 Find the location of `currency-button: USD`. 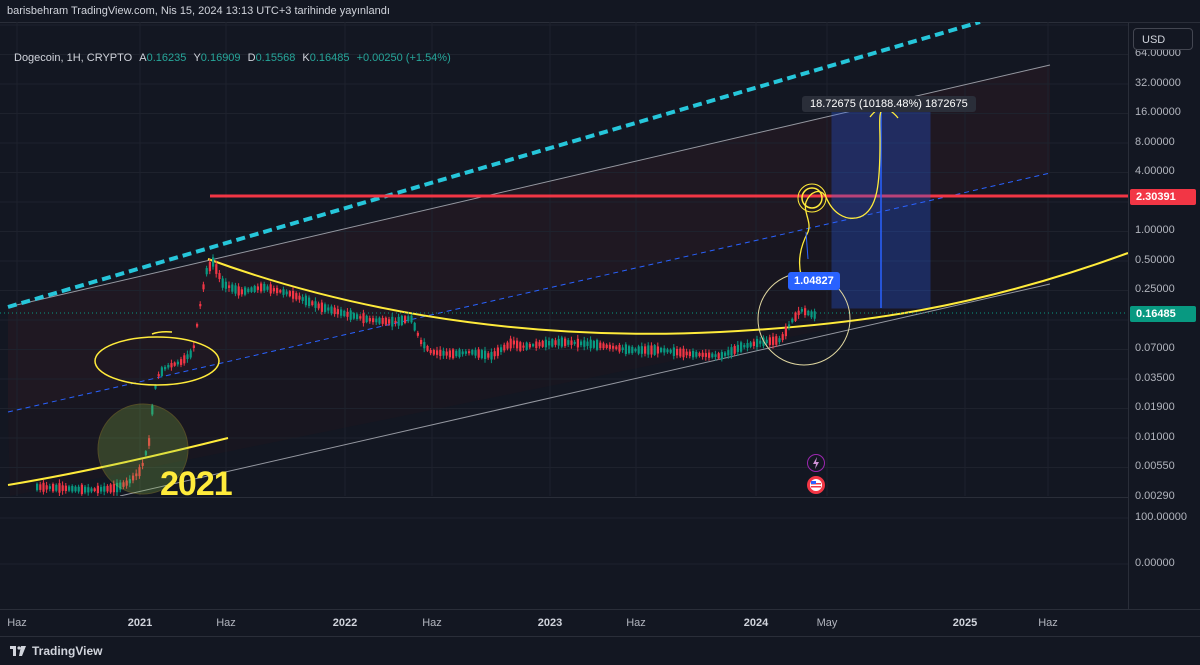

currency-button: USD is located at coordinates (1163, 39).